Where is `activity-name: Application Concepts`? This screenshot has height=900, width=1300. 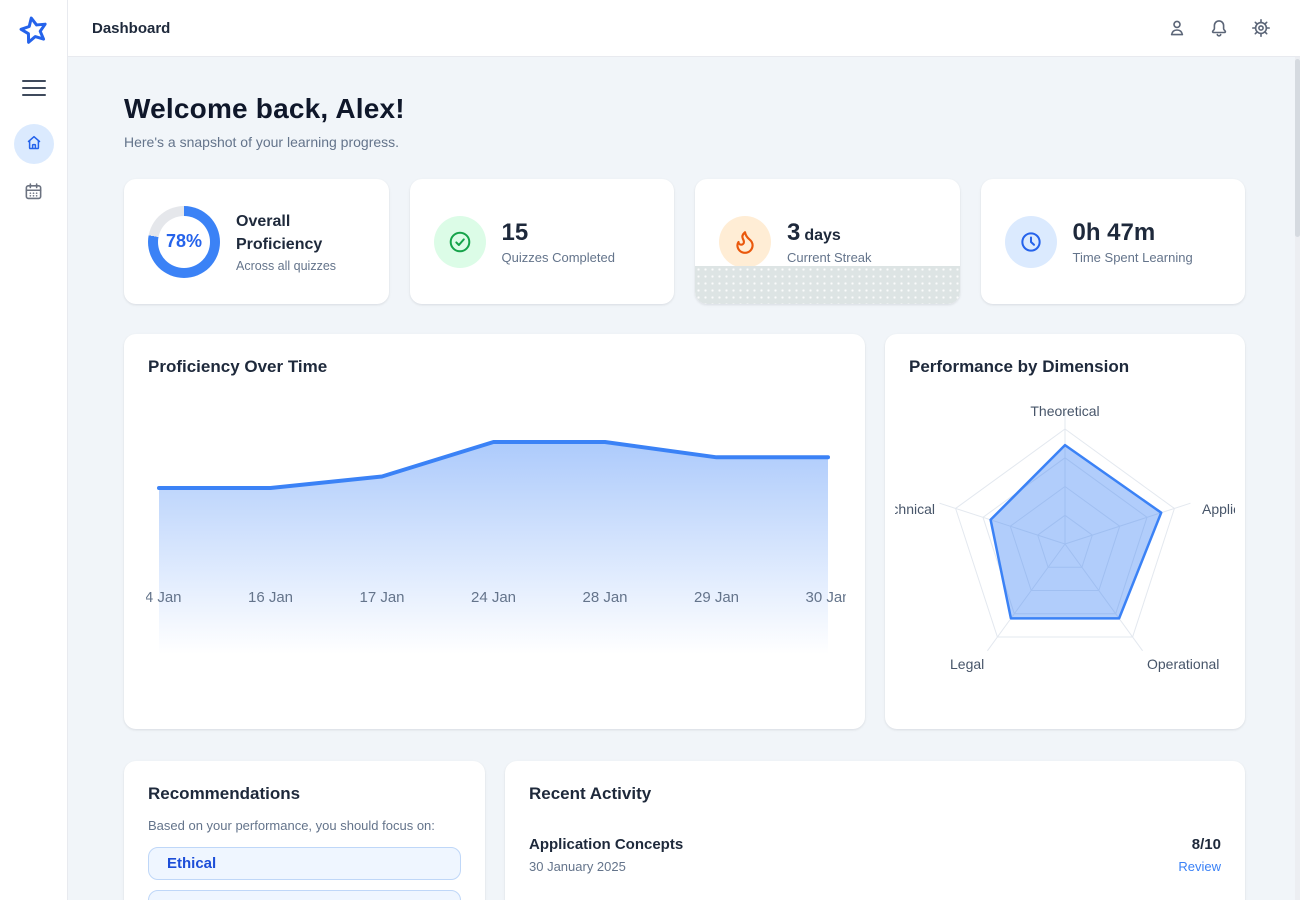 activity-name: Application Concepts is located at coordinates (606, 844).